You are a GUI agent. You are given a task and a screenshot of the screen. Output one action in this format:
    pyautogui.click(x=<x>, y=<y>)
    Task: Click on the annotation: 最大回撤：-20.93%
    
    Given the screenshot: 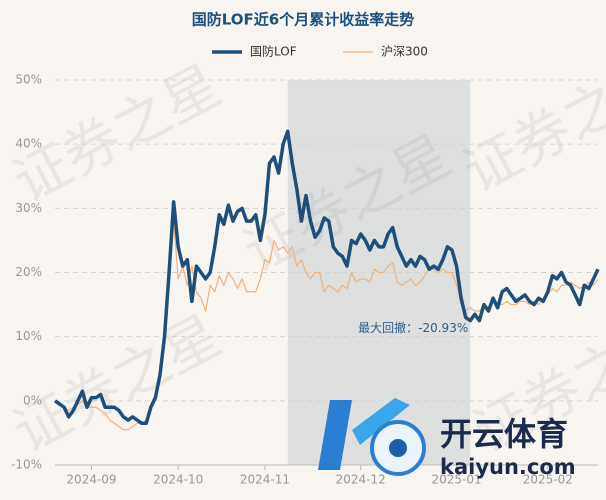 What is the action you would take?
    pyautogui.click(x=413, y=327)
    